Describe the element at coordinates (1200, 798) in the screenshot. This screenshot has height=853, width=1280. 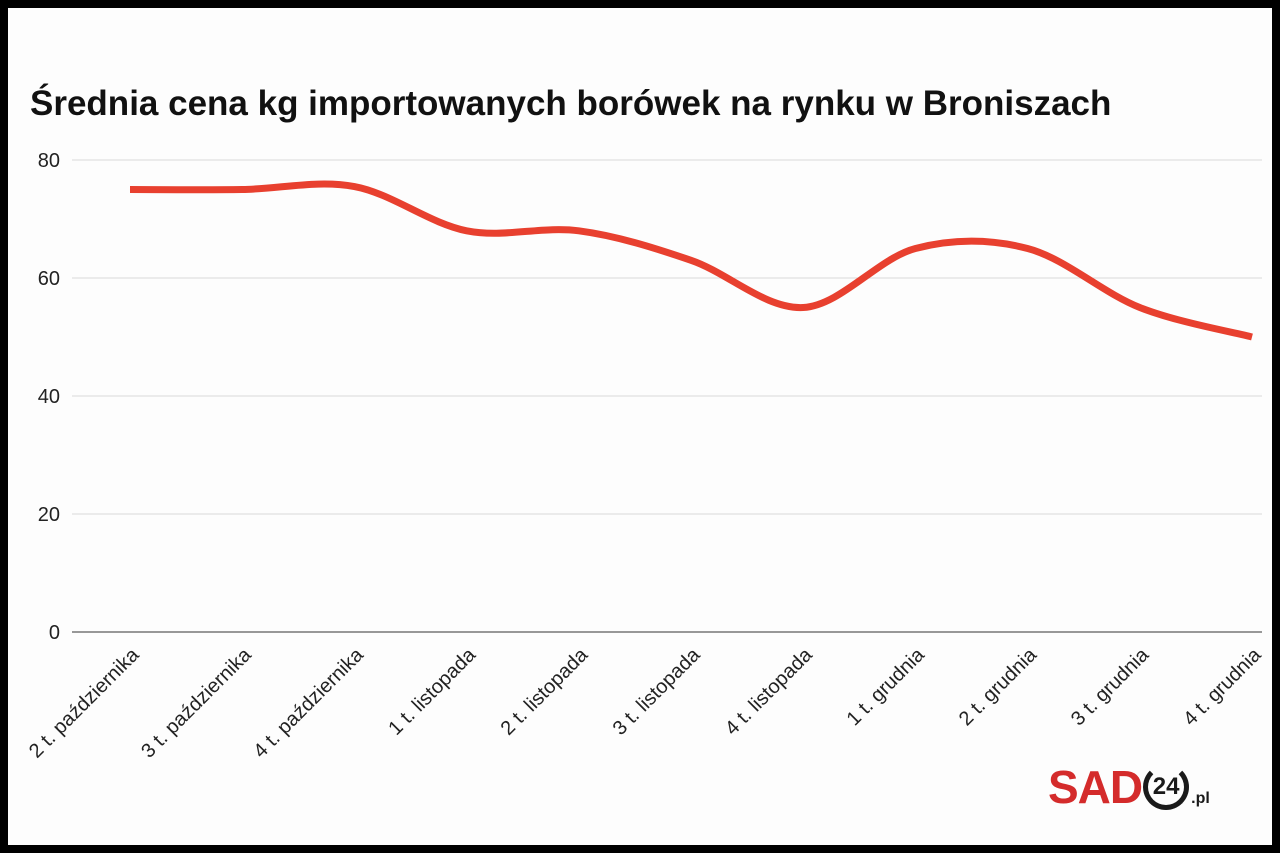
I see `logo-pl: .pl` at that location.